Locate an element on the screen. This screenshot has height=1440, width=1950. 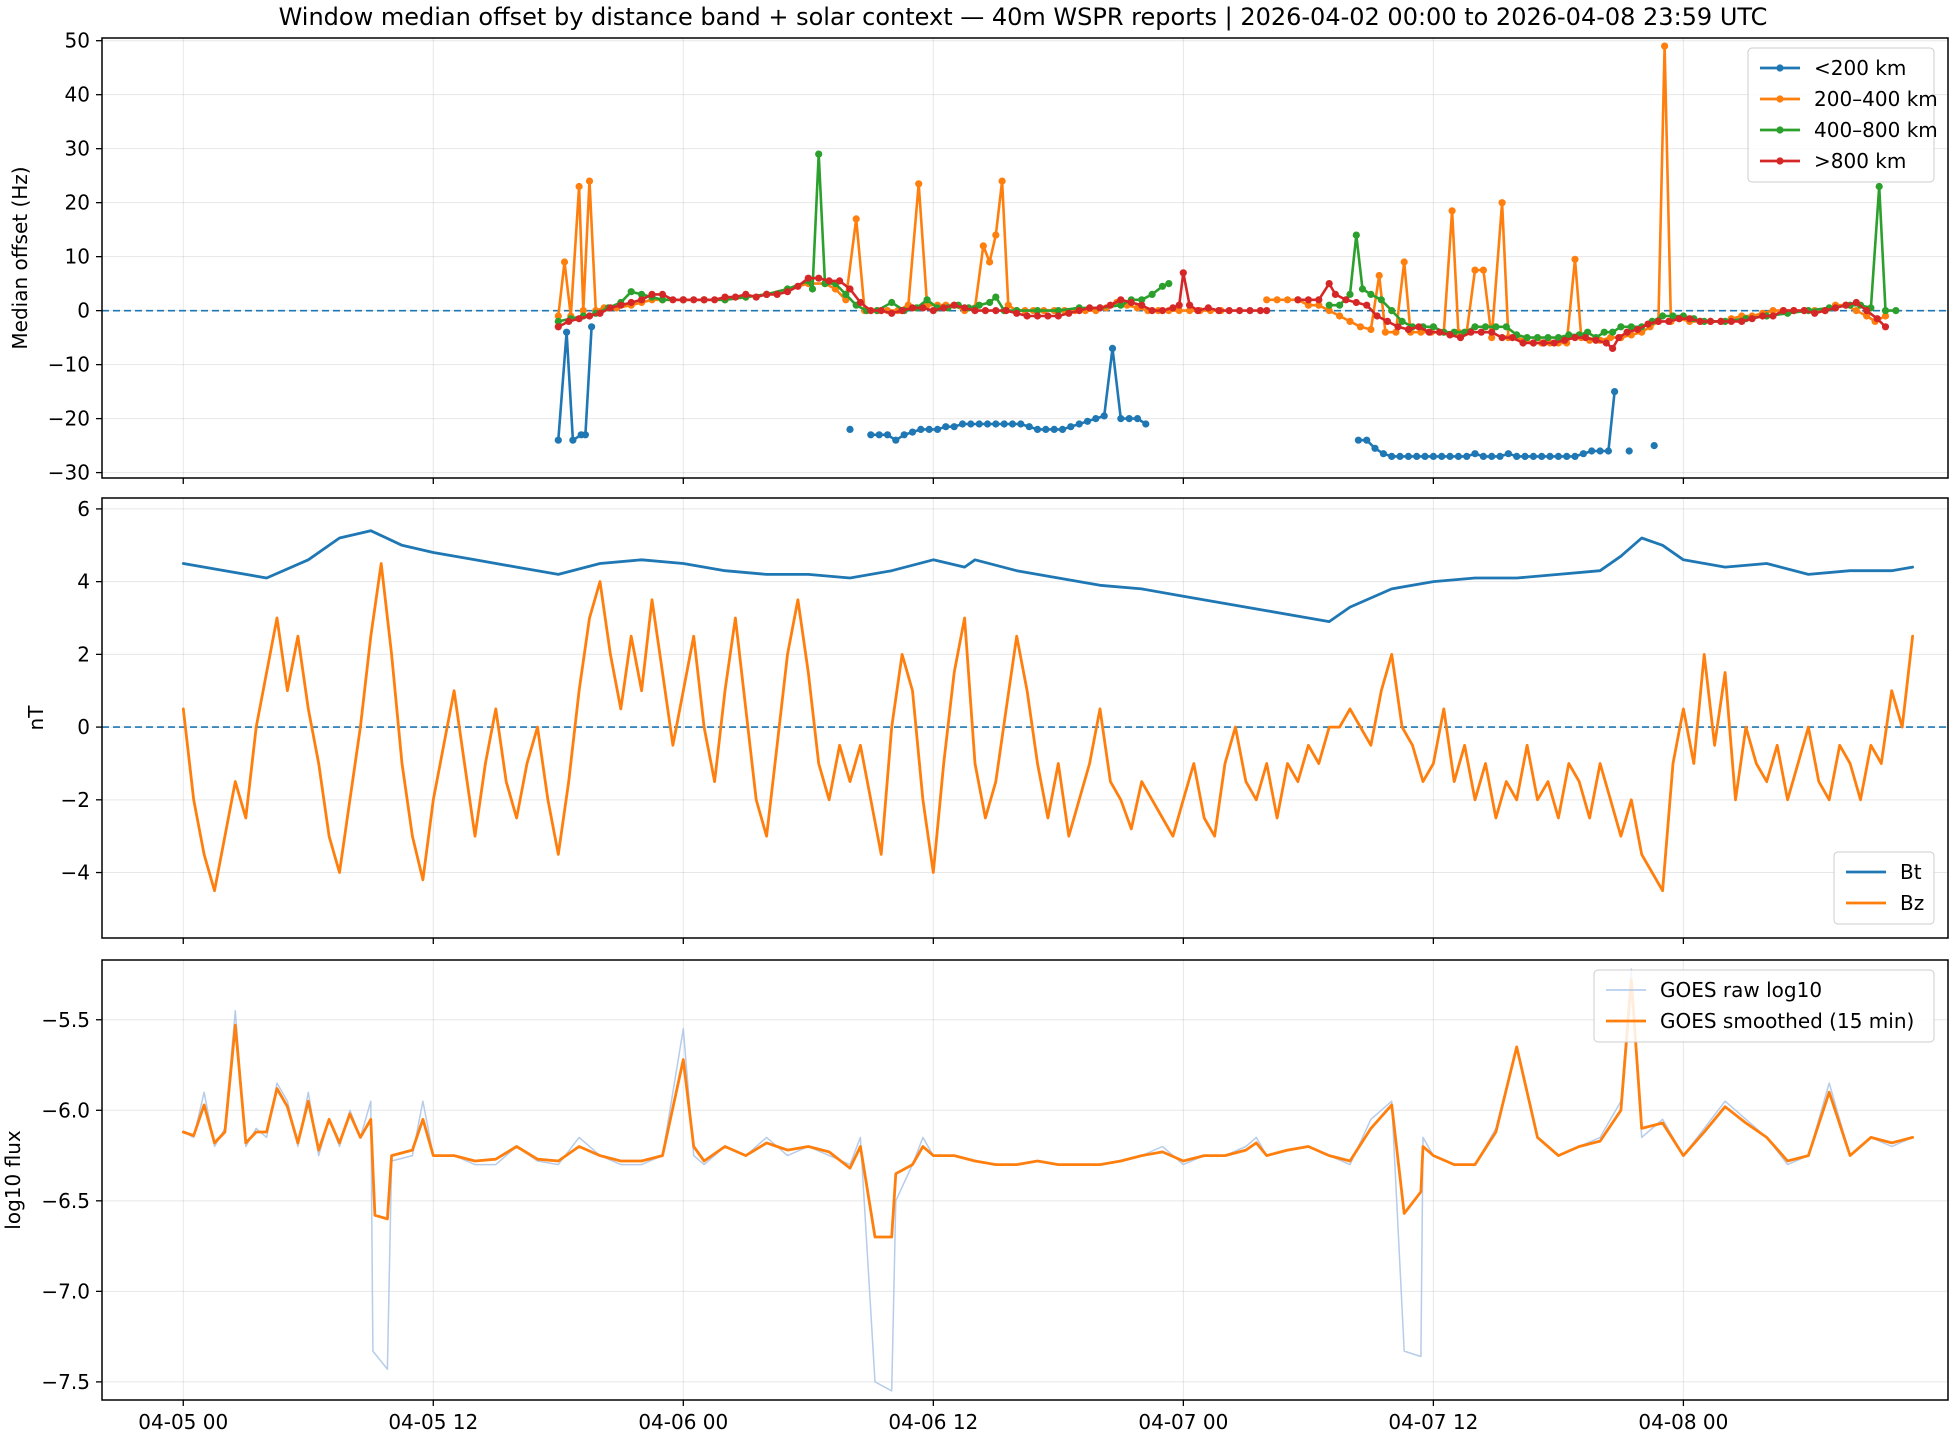
y-axis-label: nT is located at coordinates (36, 718).